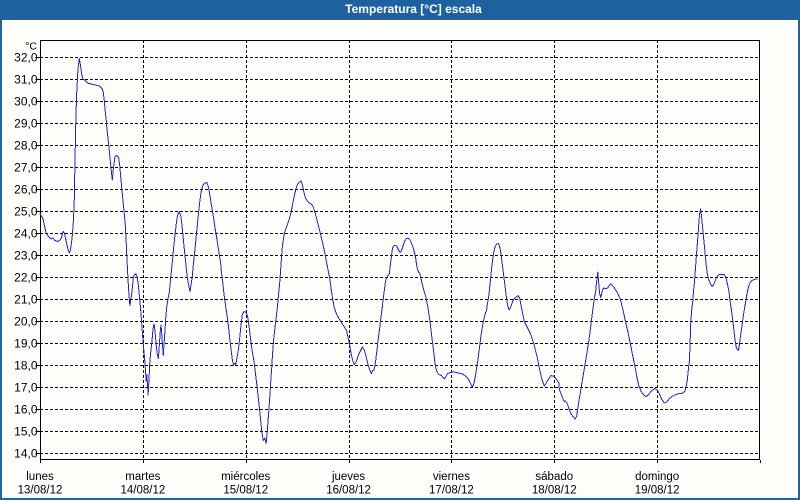 This screenshot has width=800, height=500. Describe the element at coordinates (26, 454) in the screenshot. I see `svg-text: 14,0` at that location.